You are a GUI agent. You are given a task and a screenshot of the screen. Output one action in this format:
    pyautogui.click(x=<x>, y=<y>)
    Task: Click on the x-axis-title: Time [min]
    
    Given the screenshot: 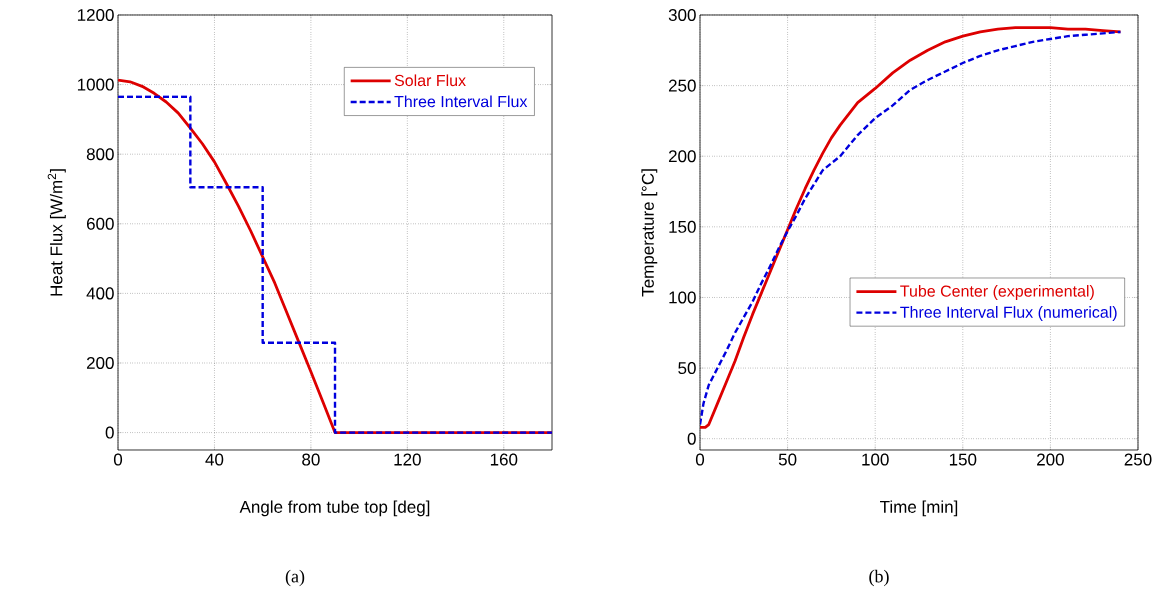 What is the action you would take?
    pyautogui.click(x=919, y=508)
    